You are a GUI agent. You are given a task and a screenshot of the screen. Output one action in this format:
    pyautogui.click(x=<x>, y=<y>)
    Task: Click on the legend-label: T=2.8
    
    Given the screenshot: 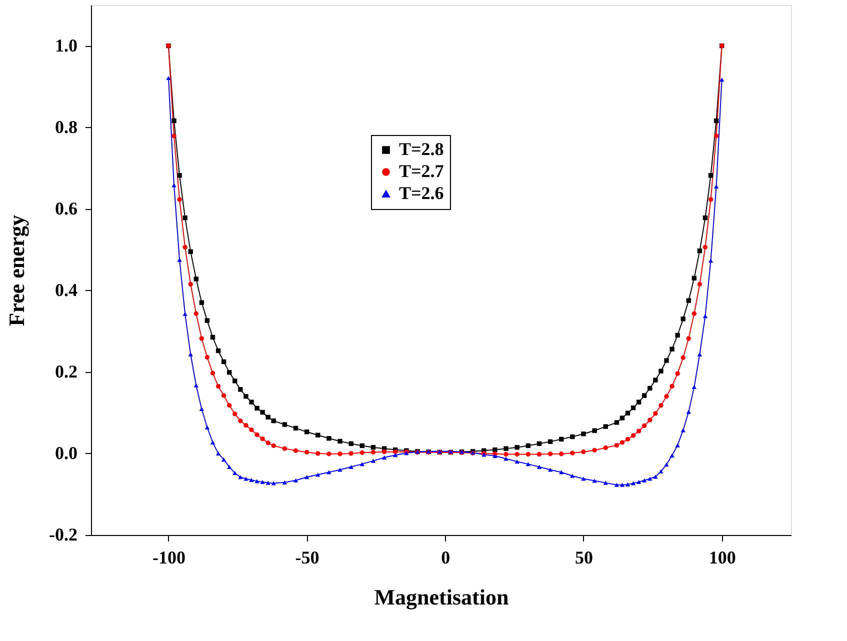 What is the action you would take?
    pyautogui.click(x=421, y=149)
    